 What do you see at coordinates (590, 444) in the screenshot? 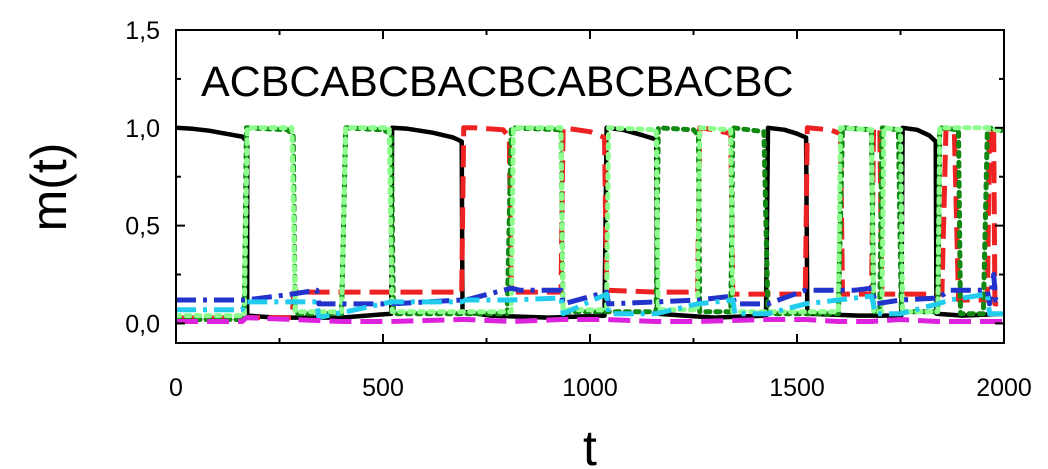
I see `x-axis-title: t` at bounding box center [590, 444].